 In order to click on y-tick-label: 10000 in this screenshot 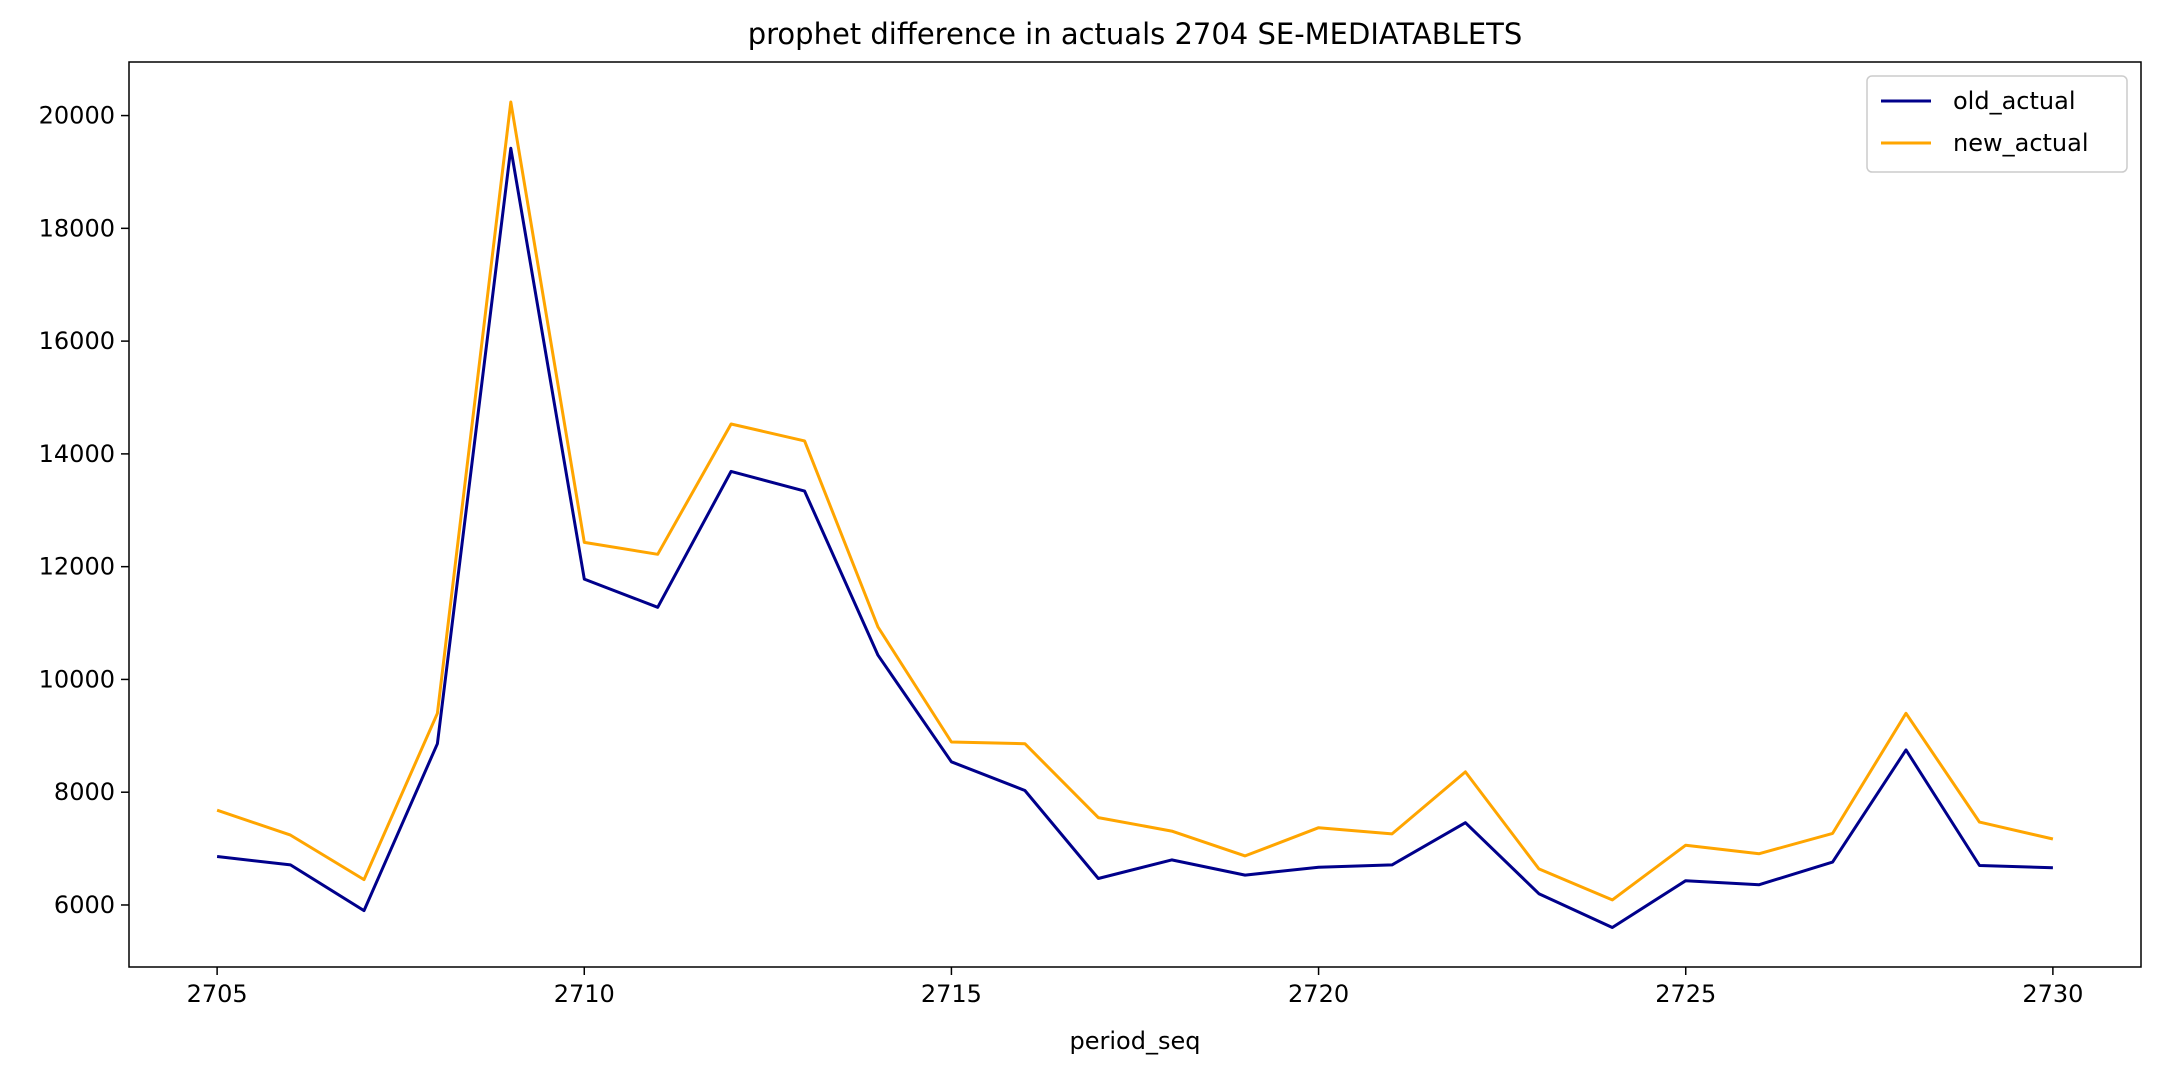, I will do `click(77, 679)`.